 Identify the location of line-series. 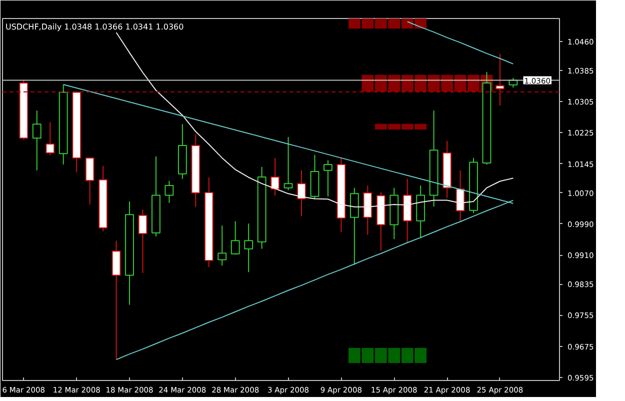
(460, 42).